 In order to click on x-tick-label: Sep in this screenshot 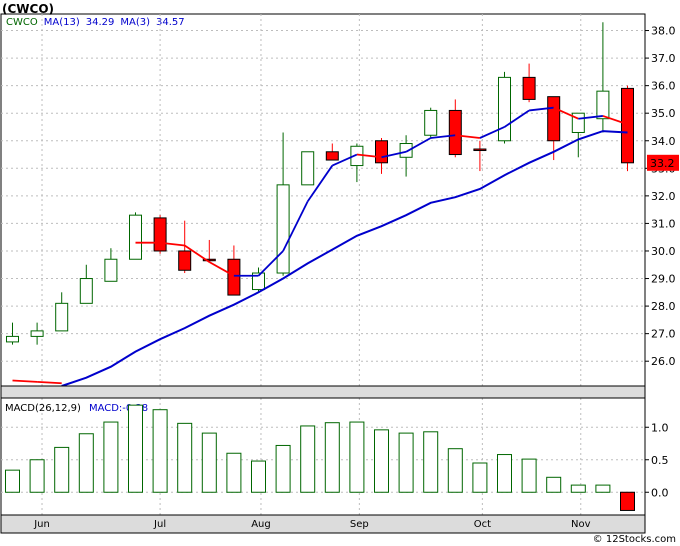, I will do `click(359, 524)`.